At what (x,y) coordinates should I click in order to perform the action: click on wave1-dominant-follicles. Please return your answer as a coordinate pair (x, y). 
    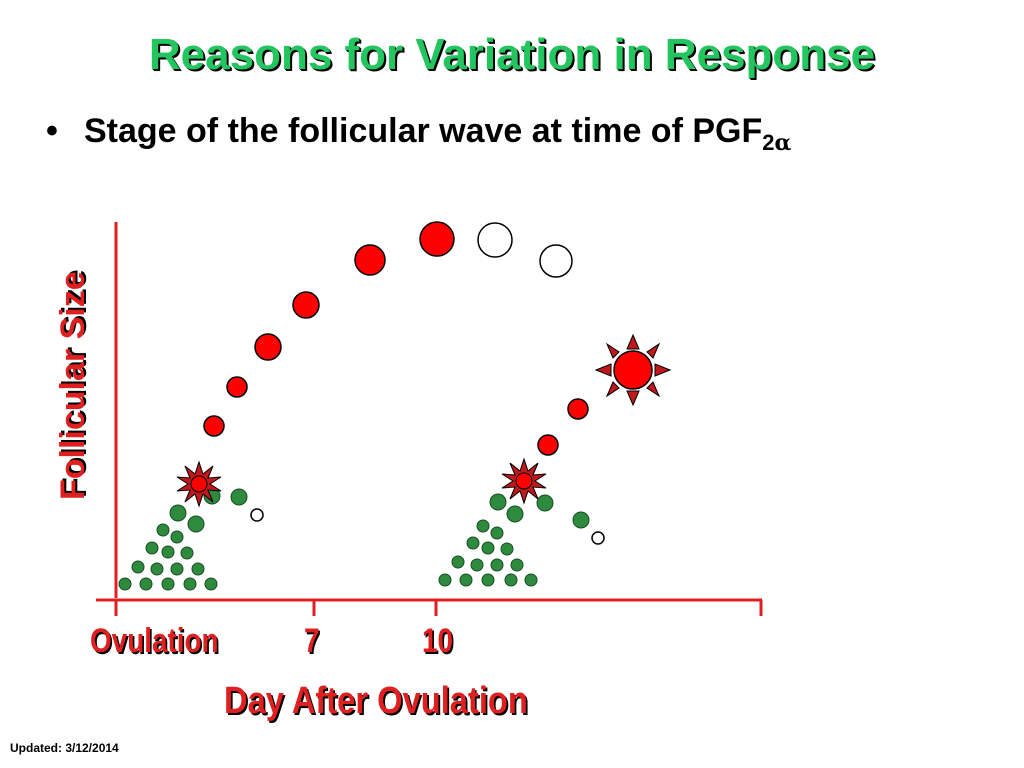
    Looking at the image, I should click on (329, 329).